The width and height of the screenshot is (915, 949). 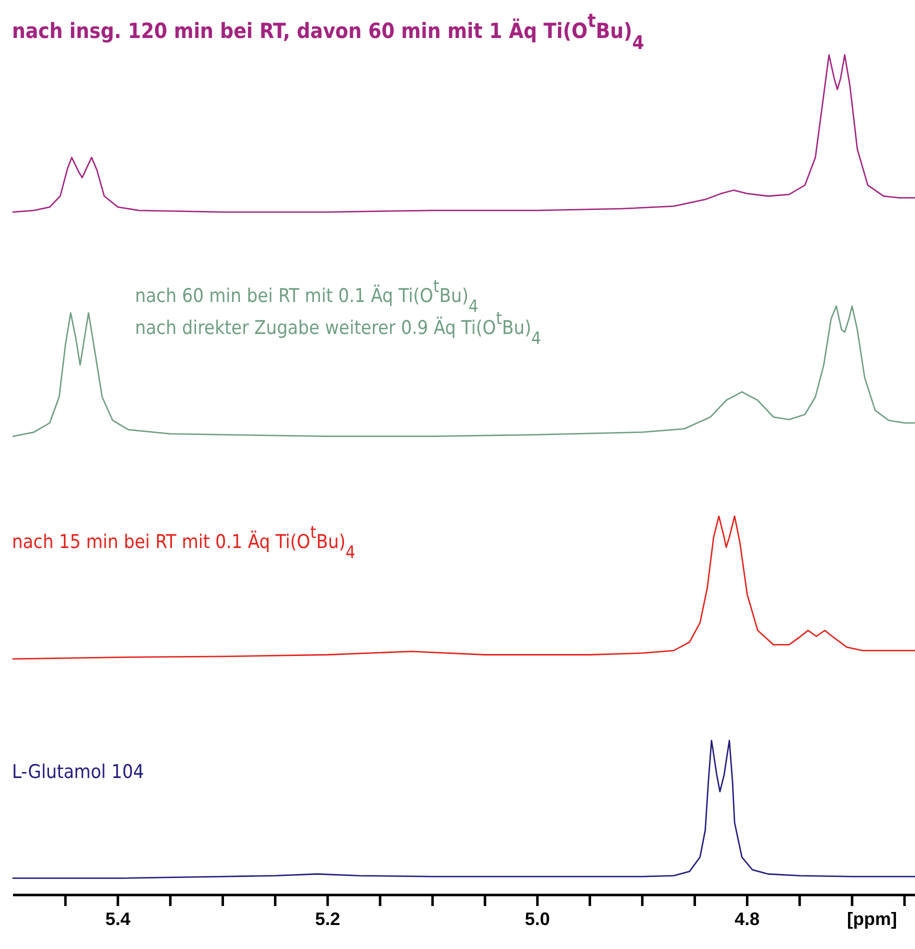 I want to click on x-tick-label: 5.4, so click(x=117, y=919).